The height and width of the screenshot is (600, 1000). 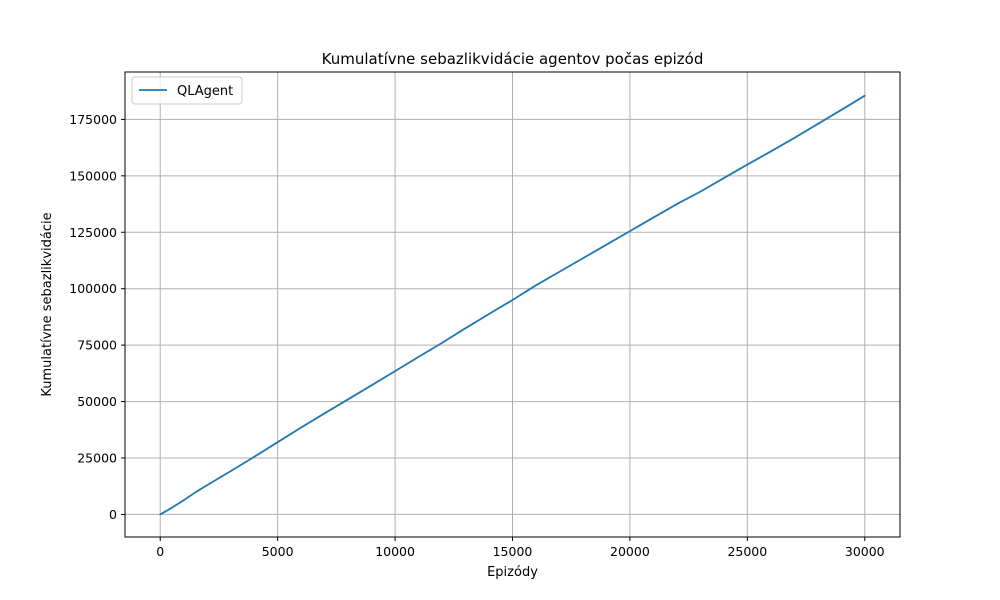 What do you see at coordinates (865, 551) in the screenshot?
I see `x-tick-label: 30000` at bounding box center [865, 551].